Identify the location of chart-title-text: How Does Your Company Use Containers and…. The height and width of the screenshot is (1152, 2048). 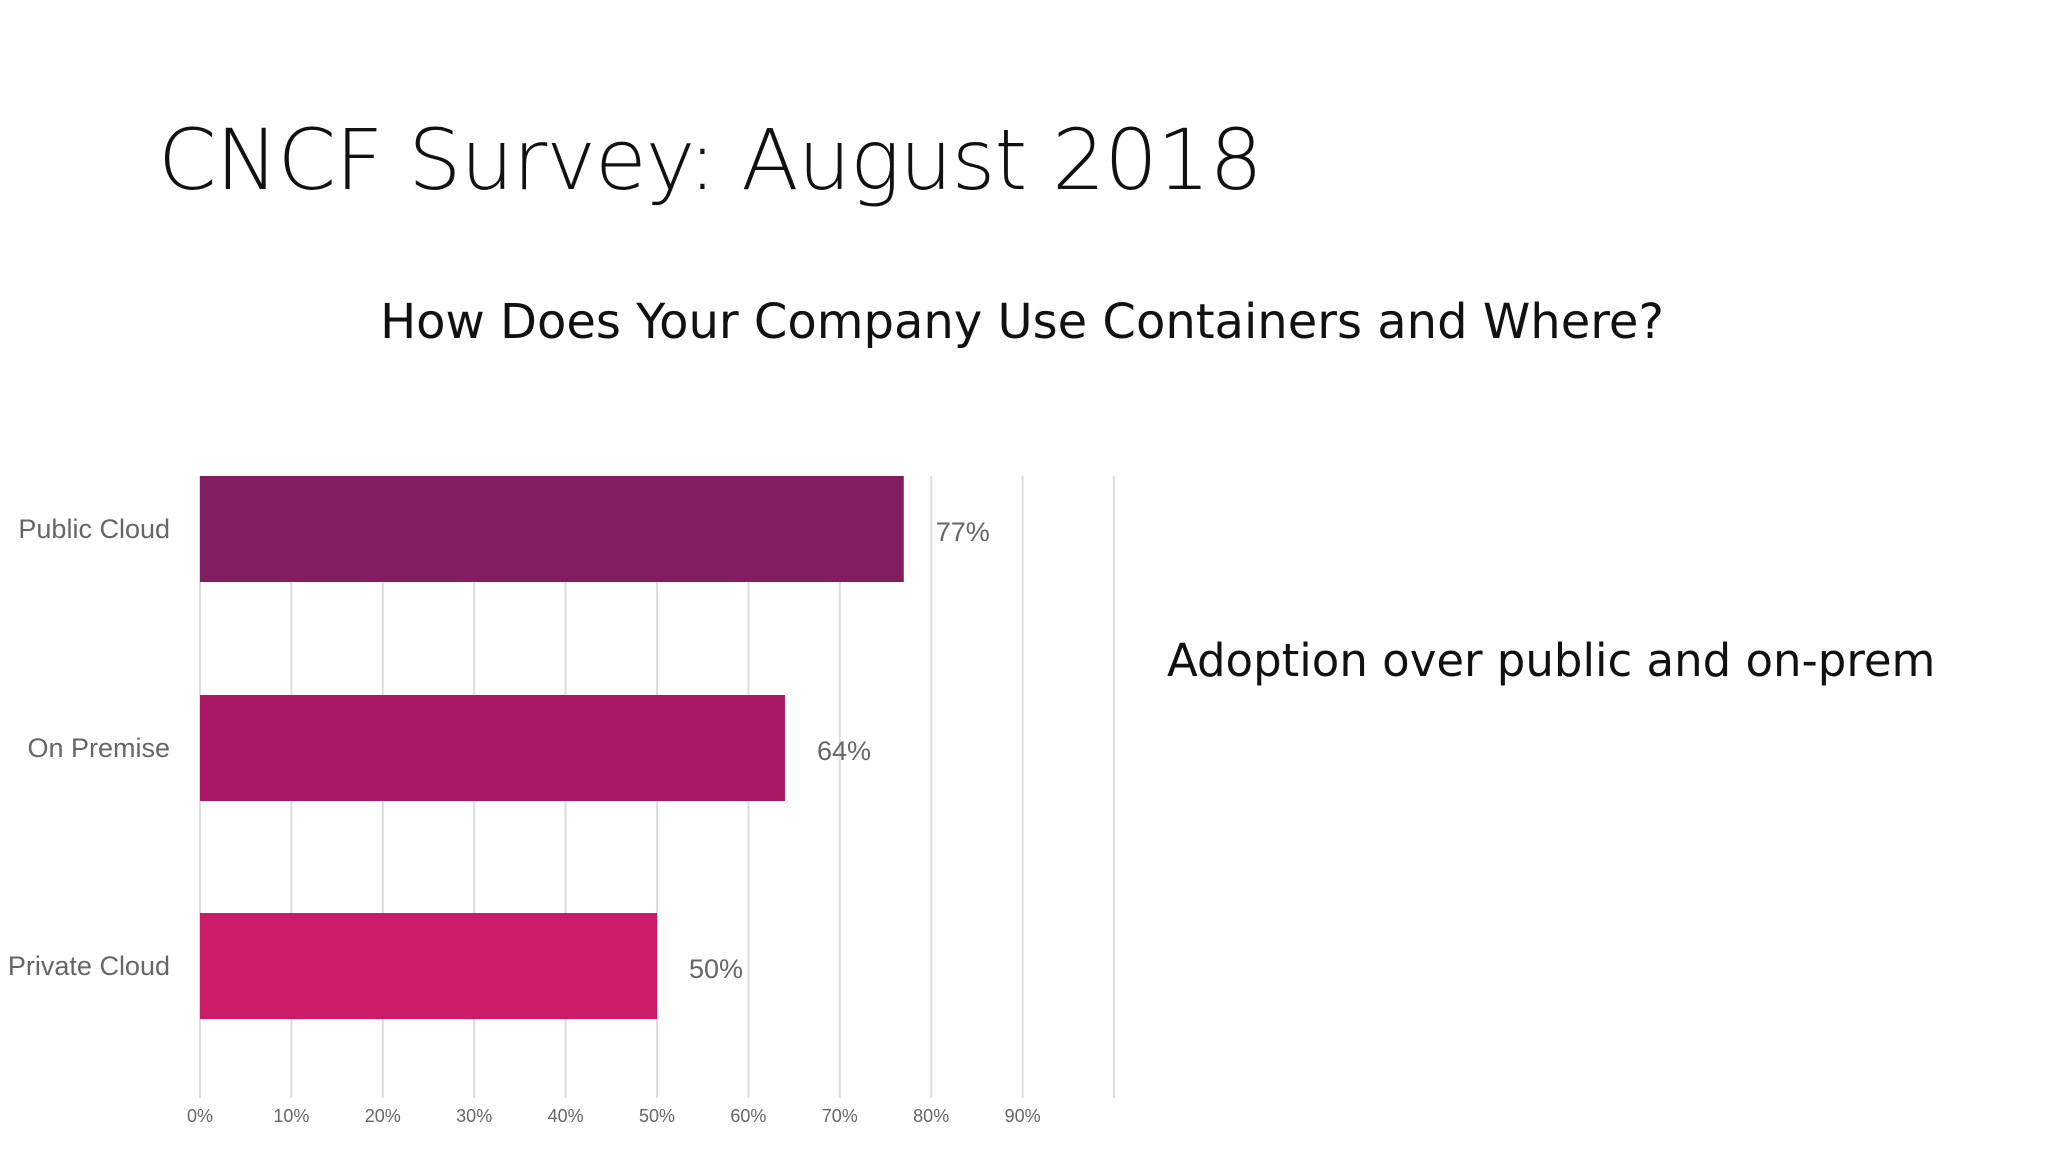
(1022, 322).